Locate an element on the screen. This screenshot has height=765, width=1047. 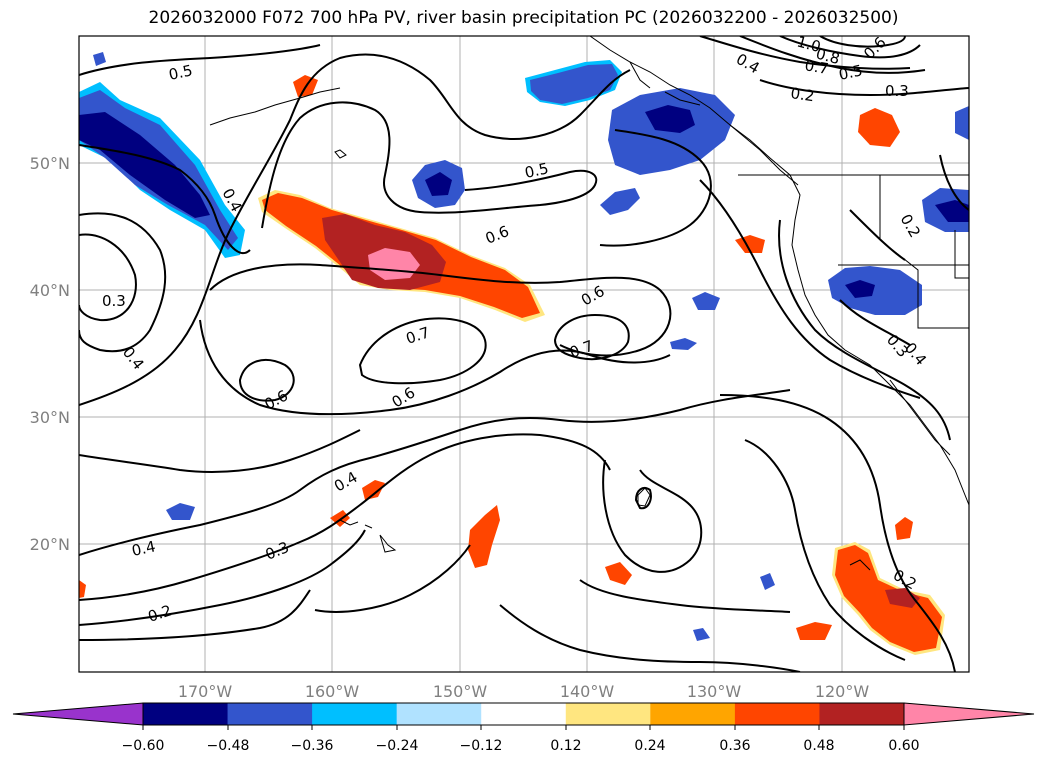
lon-tick-label: 120°W is located at coordinates (842, 691).